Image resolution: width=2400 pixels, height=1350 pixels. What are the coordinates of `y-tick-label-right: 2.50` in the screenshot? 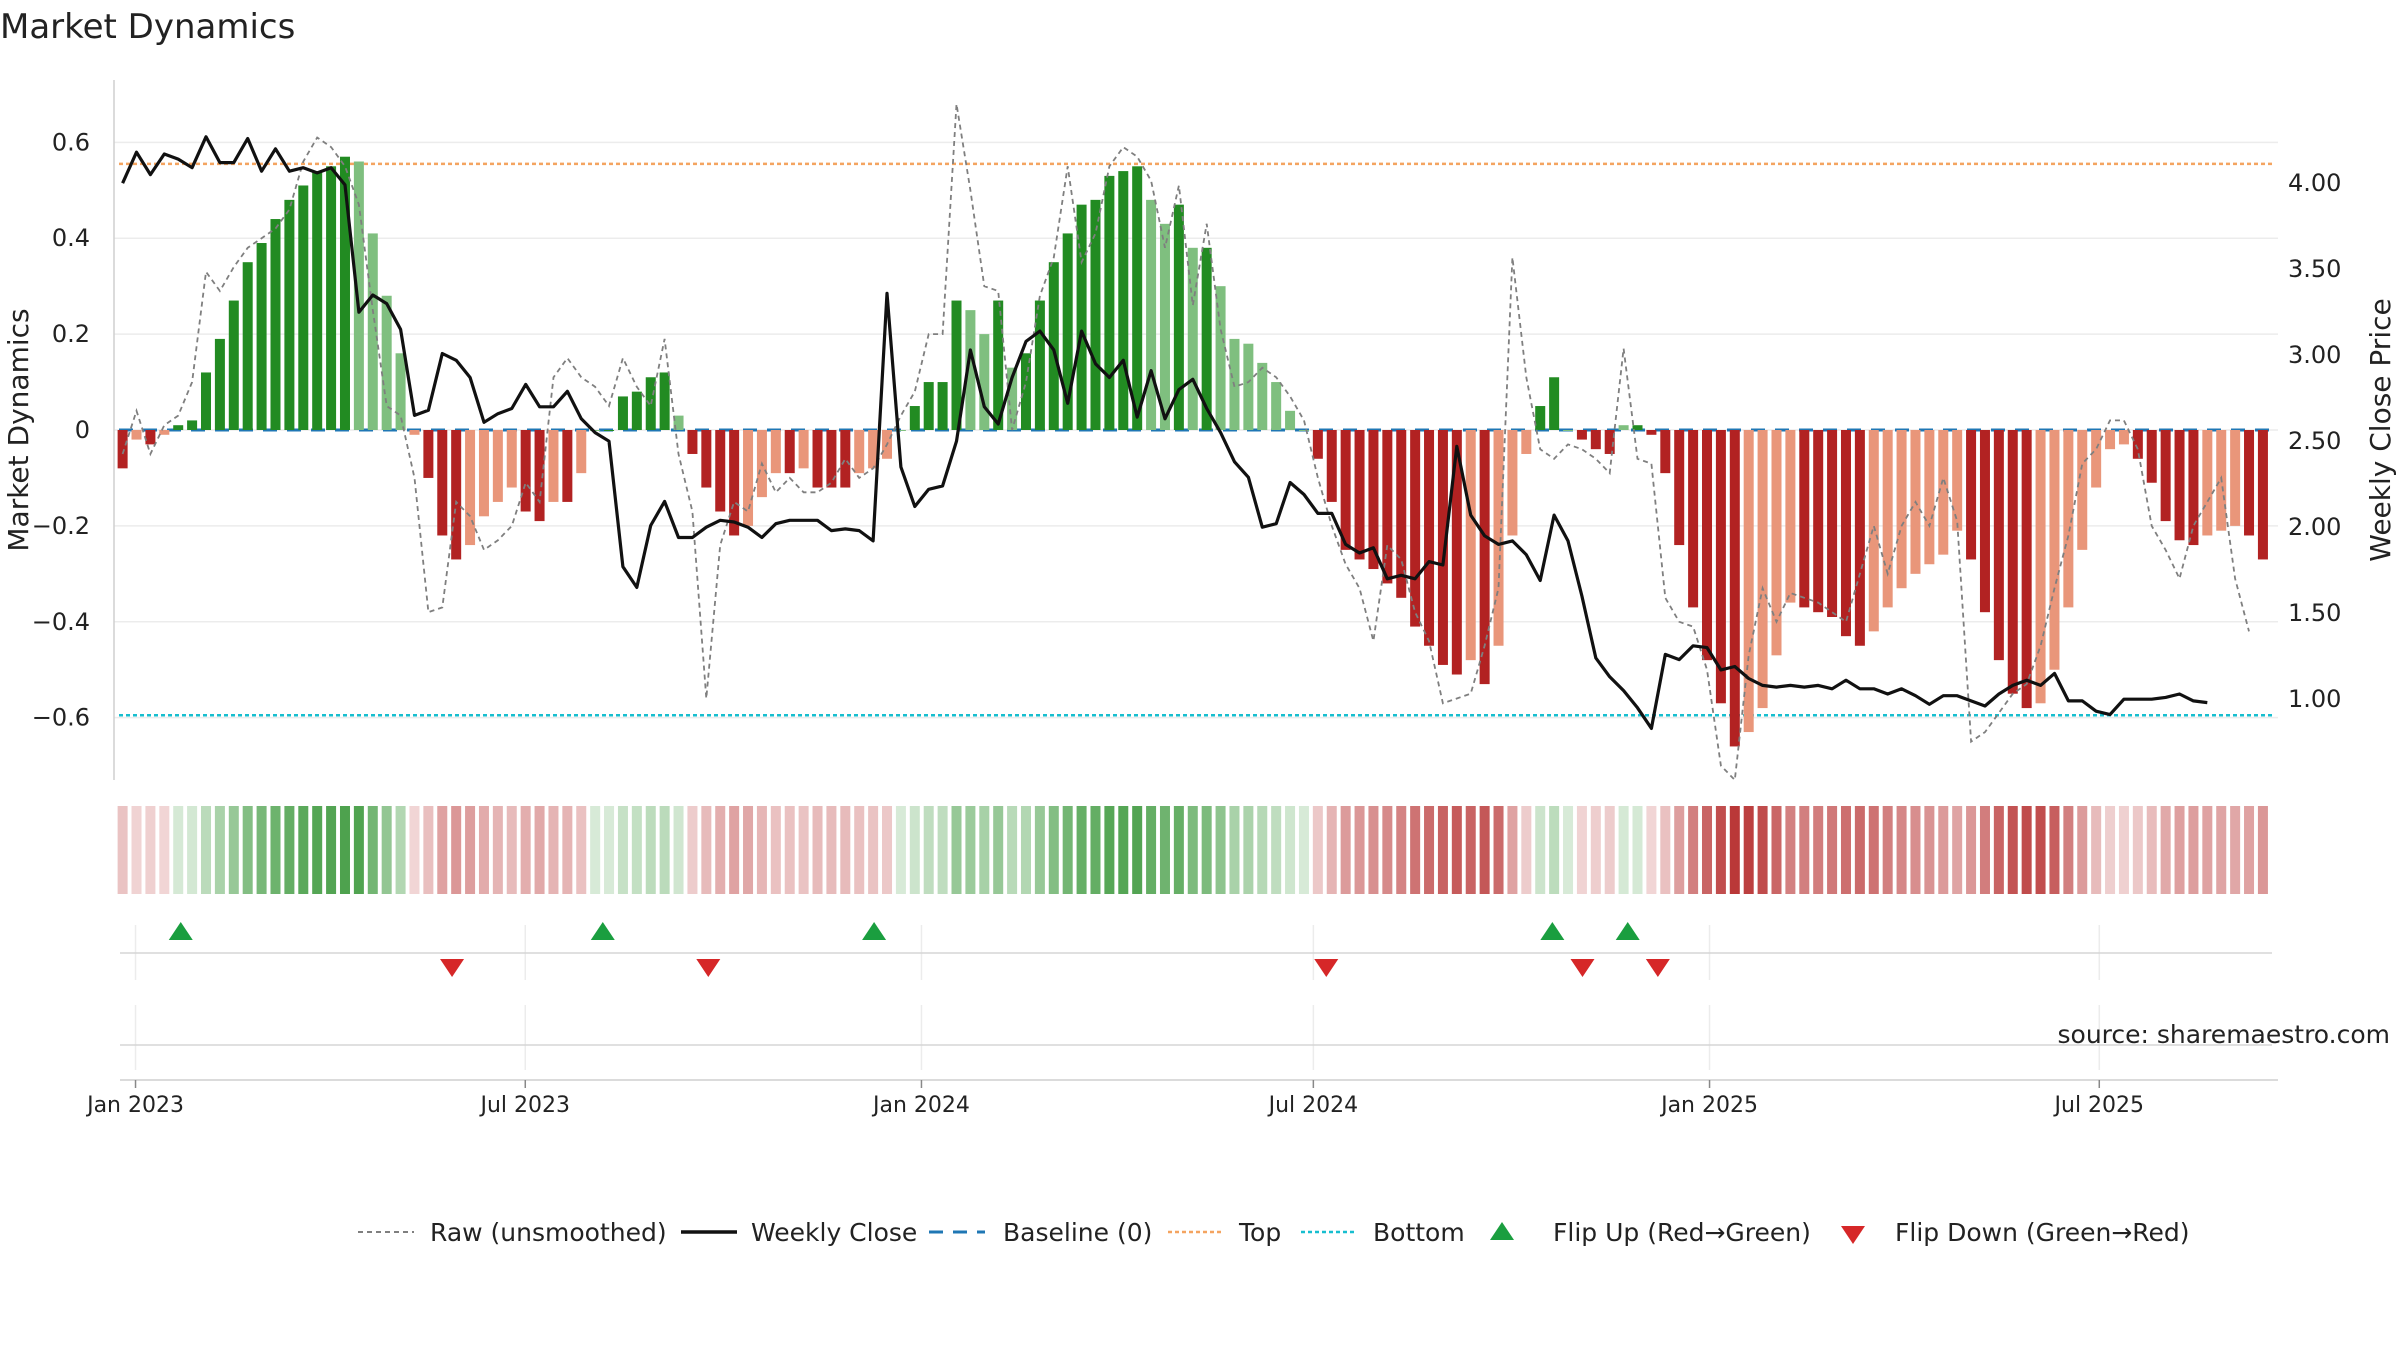 It's located at (2314, 441).